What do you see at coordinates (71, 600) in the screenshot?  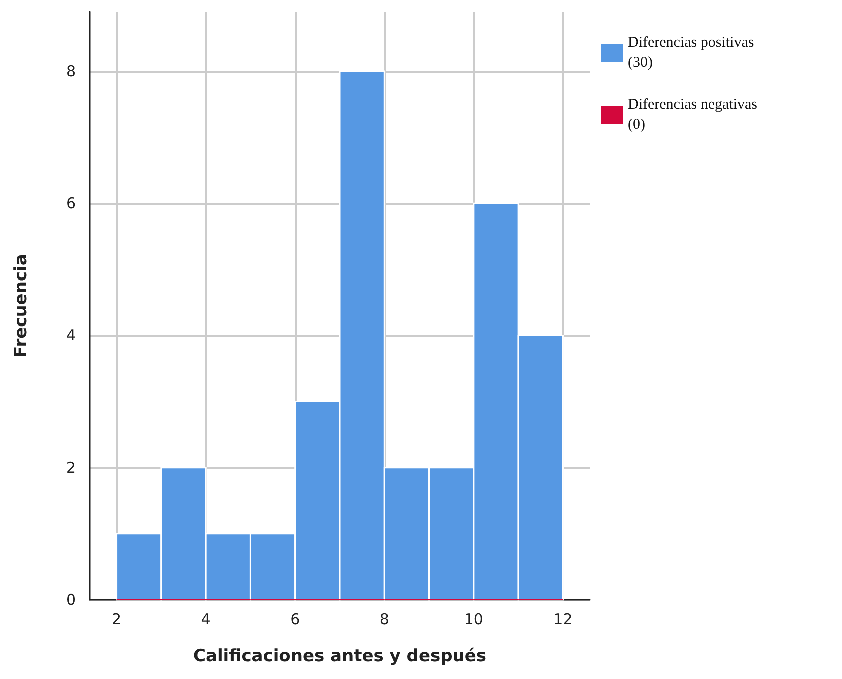 I see `y-tick-label: 0` at bounding box center [71, 600].